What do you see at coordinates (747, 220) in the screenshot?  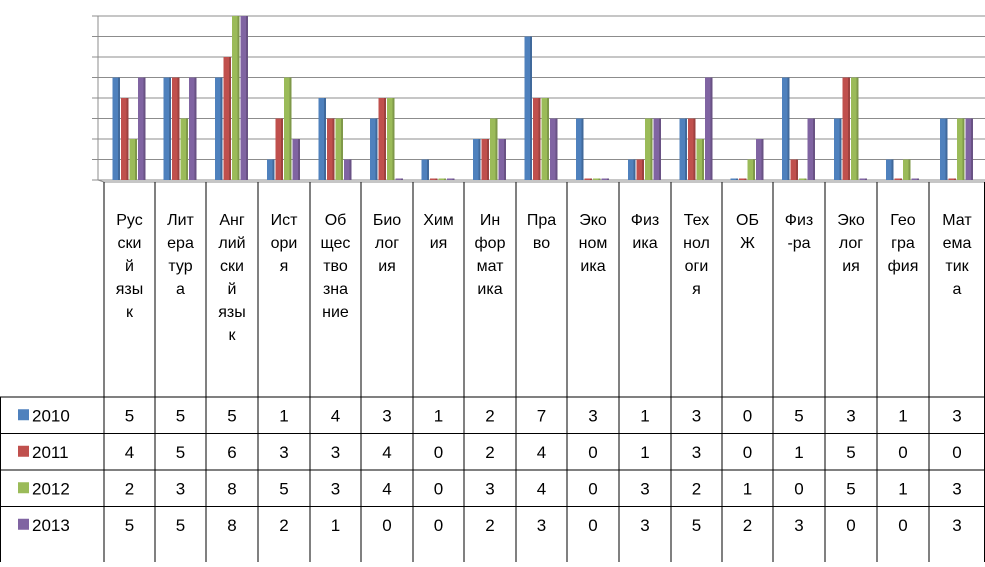 I see `category-label: ОБ` at bounding box center [747, 220].